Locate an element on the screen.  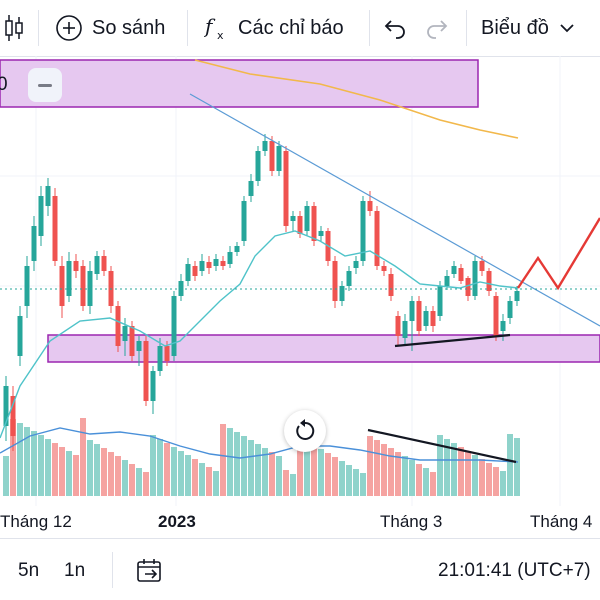
range-5d-button: 5n is located at coordinates (29, 570).